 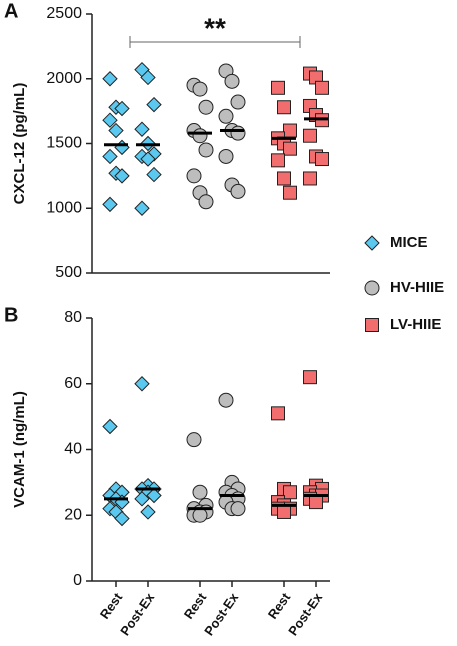 I want to click on y-tick-label: 1500, so click(x=64, y=143).